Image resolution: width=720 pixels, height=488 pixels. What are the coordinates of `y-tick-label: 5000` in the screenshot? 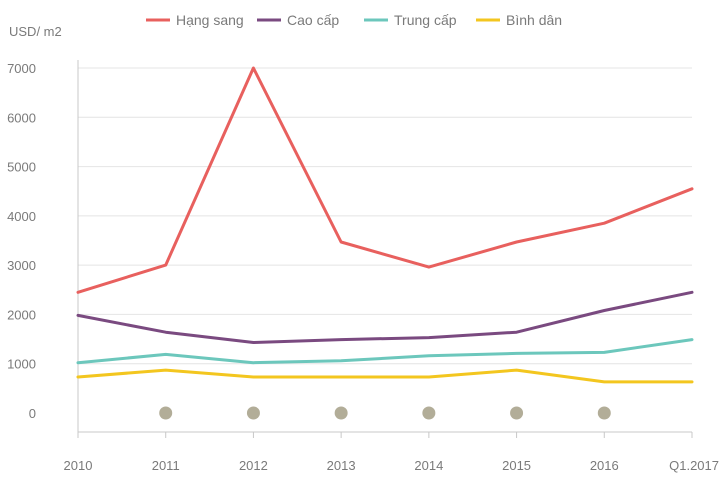 It's located at (21, 167).